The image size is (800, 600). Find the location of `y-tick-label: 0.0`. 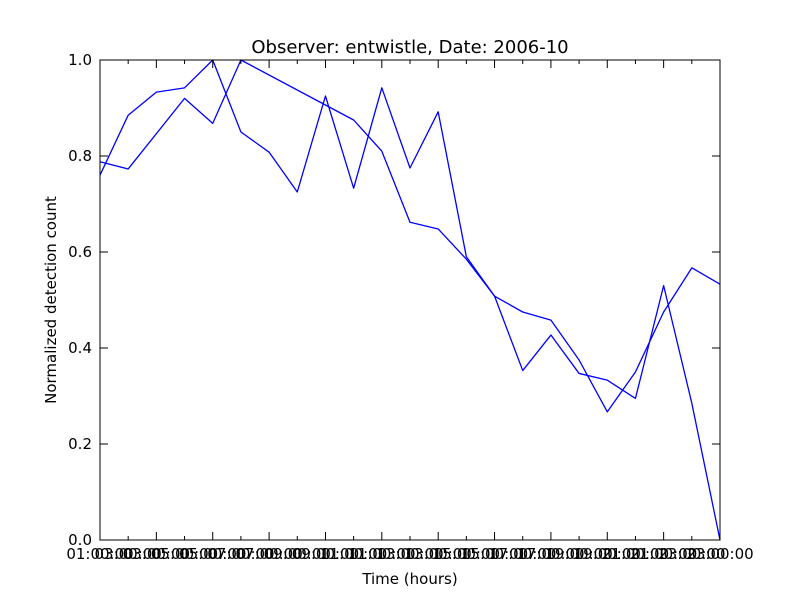

y-tick-label: 0.0 is located at coordinates (80, 540).